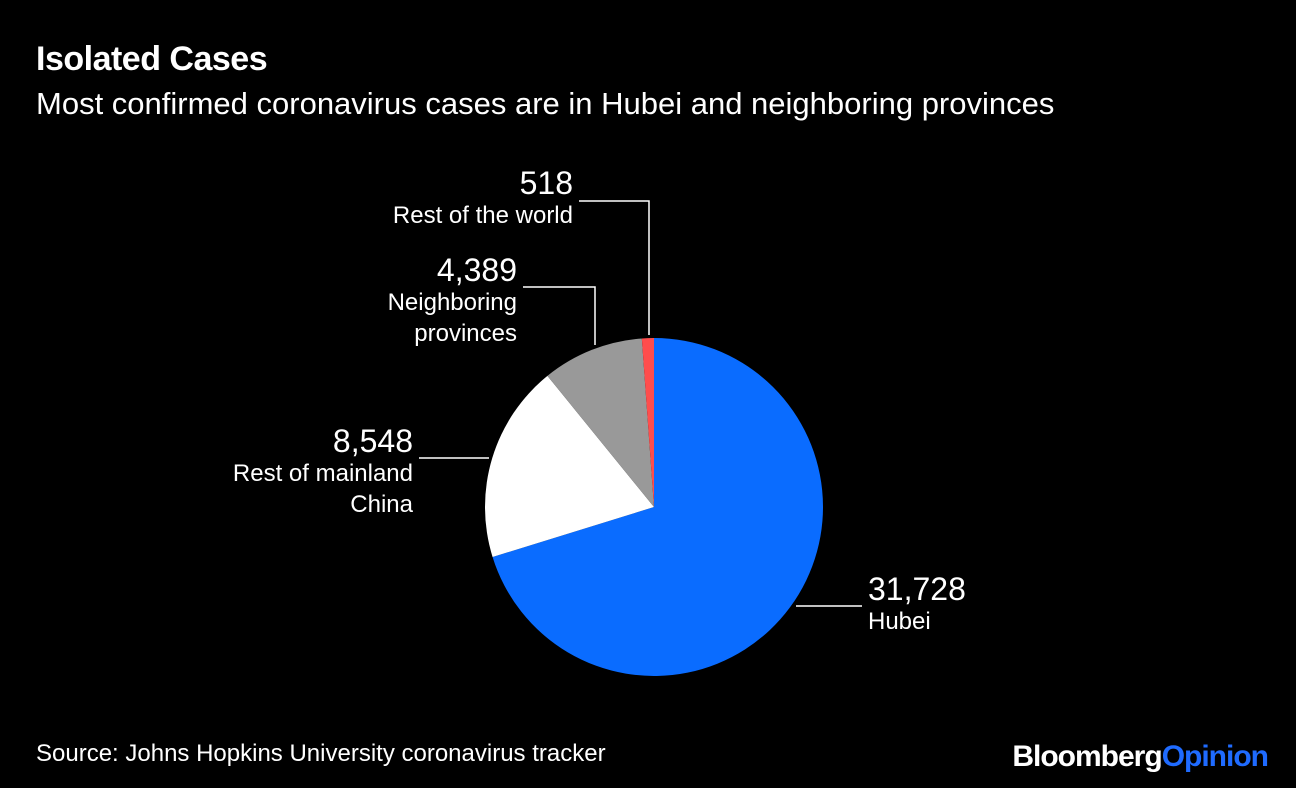 Image resolution: width=1296 pixels, height=788 pixels. Describe the element at coordinates (152, 59) in the screenshot. I see `chart-title: Isolated Cases` at that location.